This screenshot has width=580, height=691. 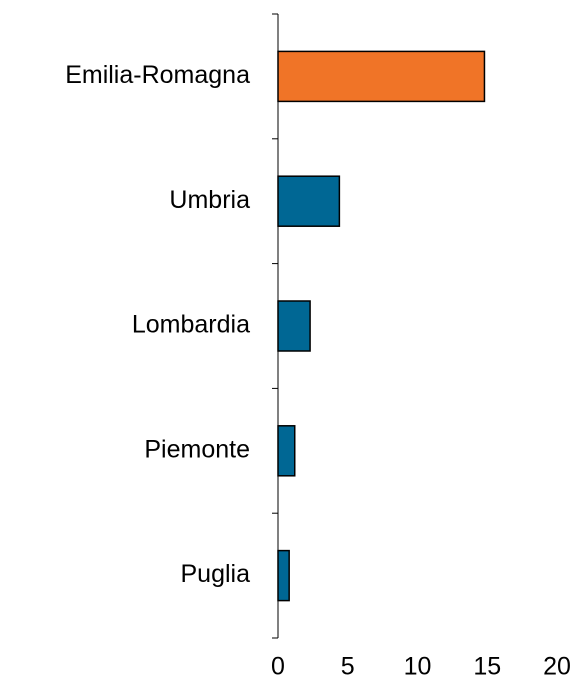 I want to click on y-tick-label: Puglia, so click(x=216, y=574).